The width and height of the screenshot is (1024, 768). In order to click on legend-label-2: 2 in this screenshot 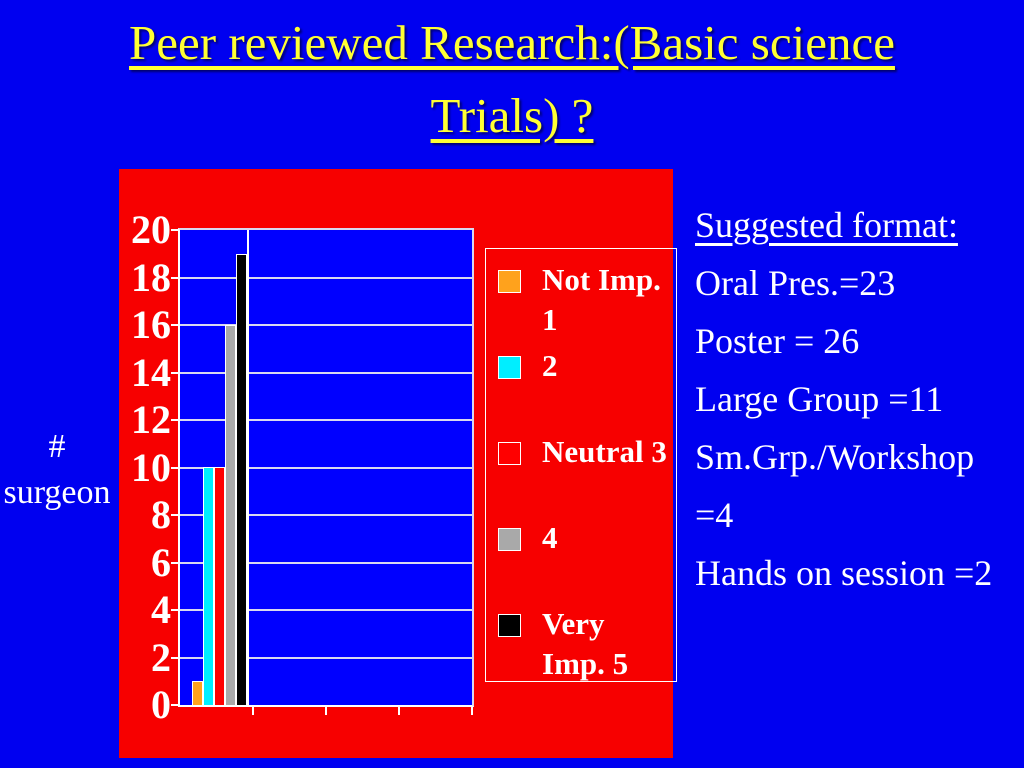, I will do `click(550, 365)`.